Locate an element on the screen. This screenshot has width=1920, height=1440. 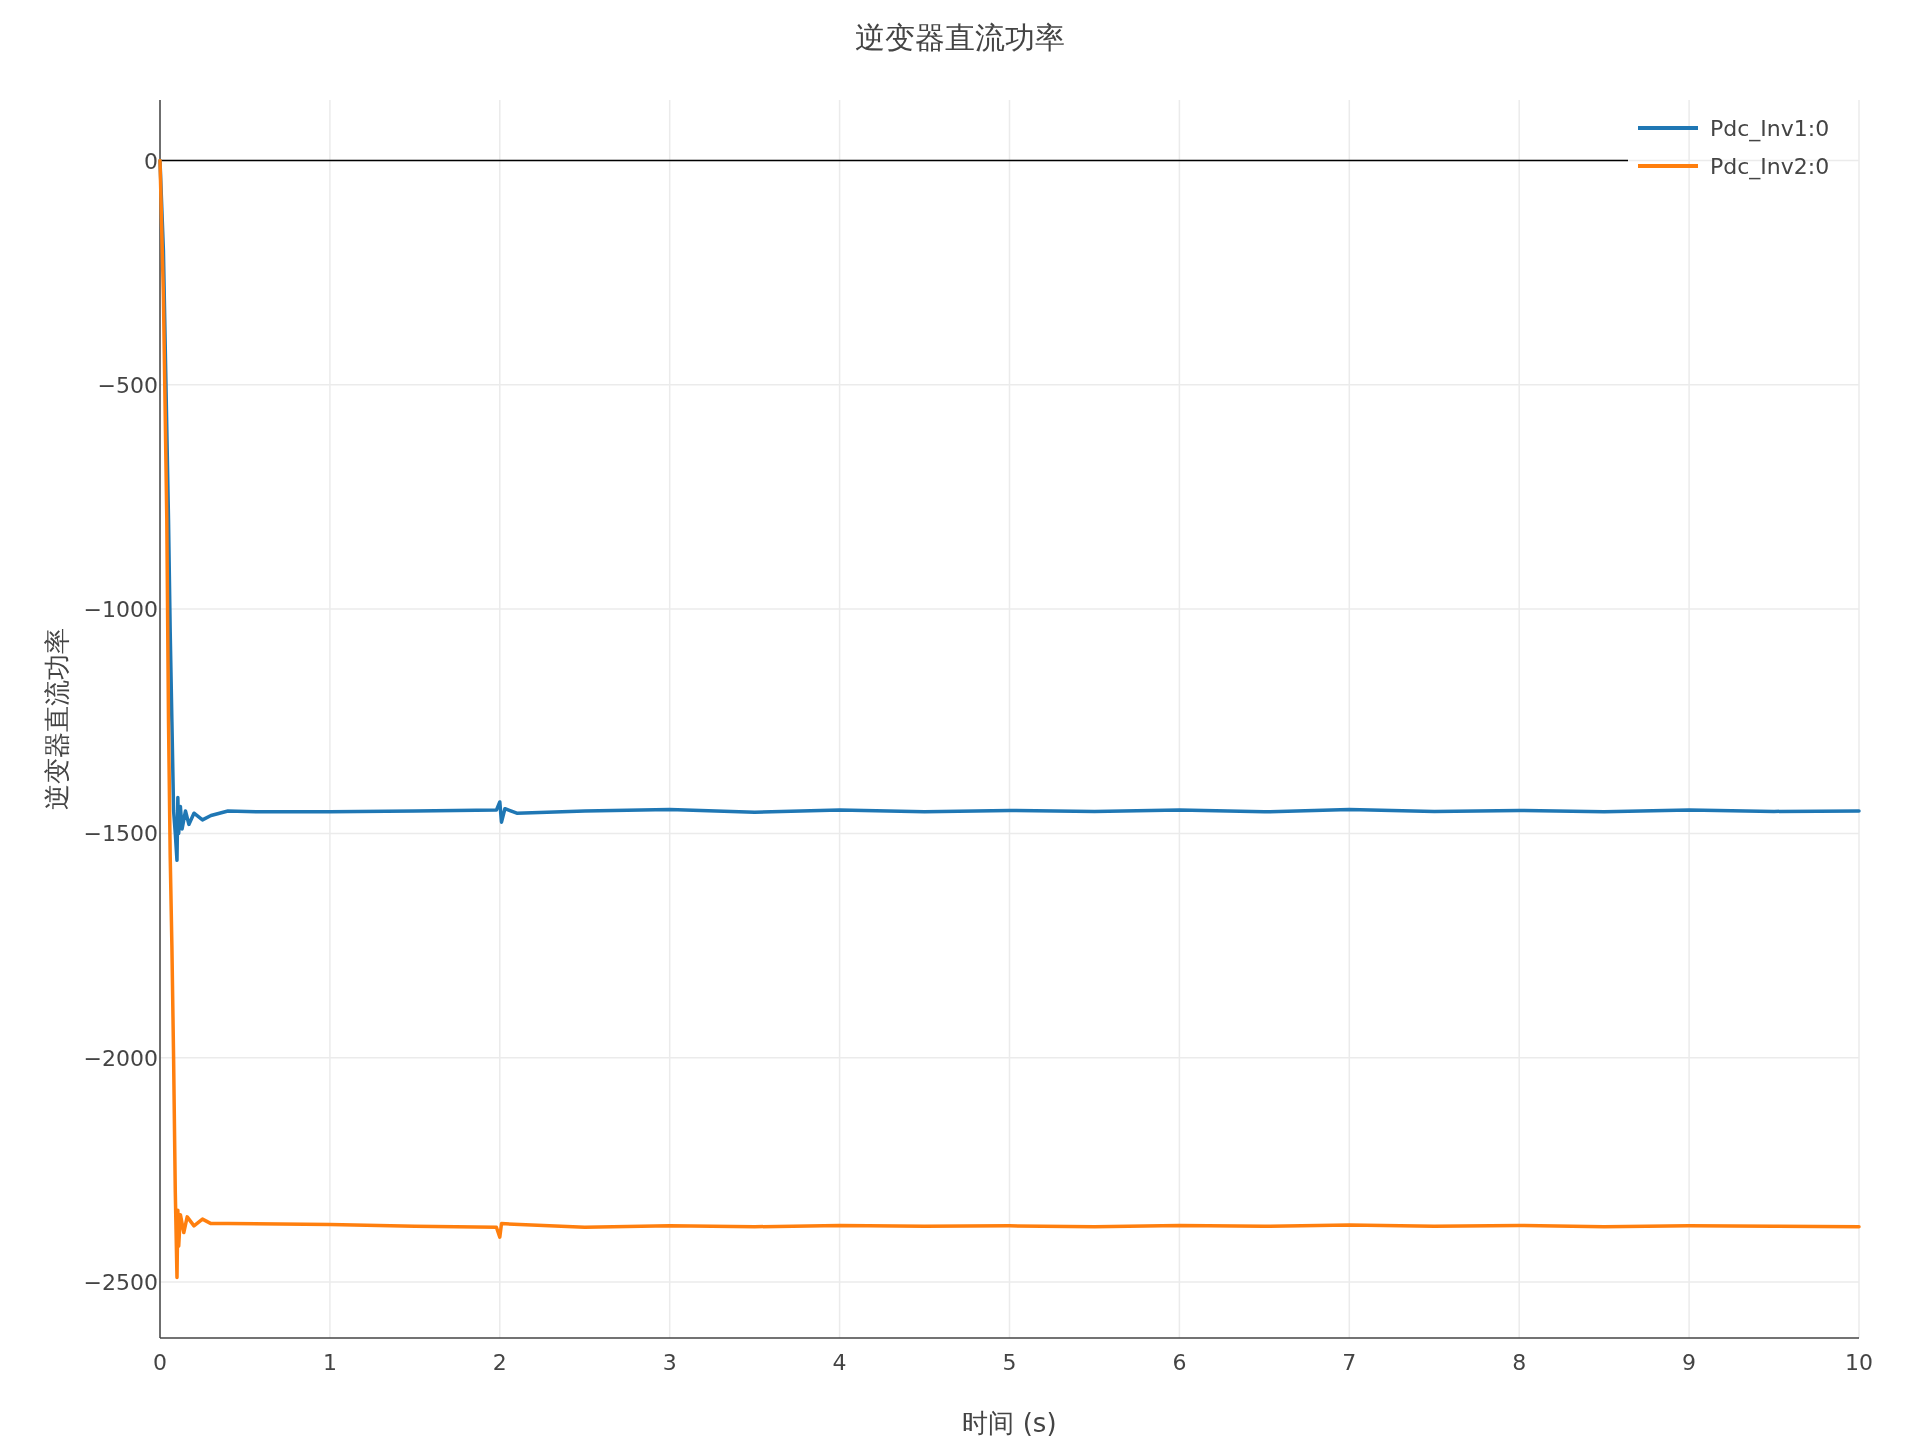
legend-label: Pdc_Inv1:0 is located at coordinates (1770, 129).